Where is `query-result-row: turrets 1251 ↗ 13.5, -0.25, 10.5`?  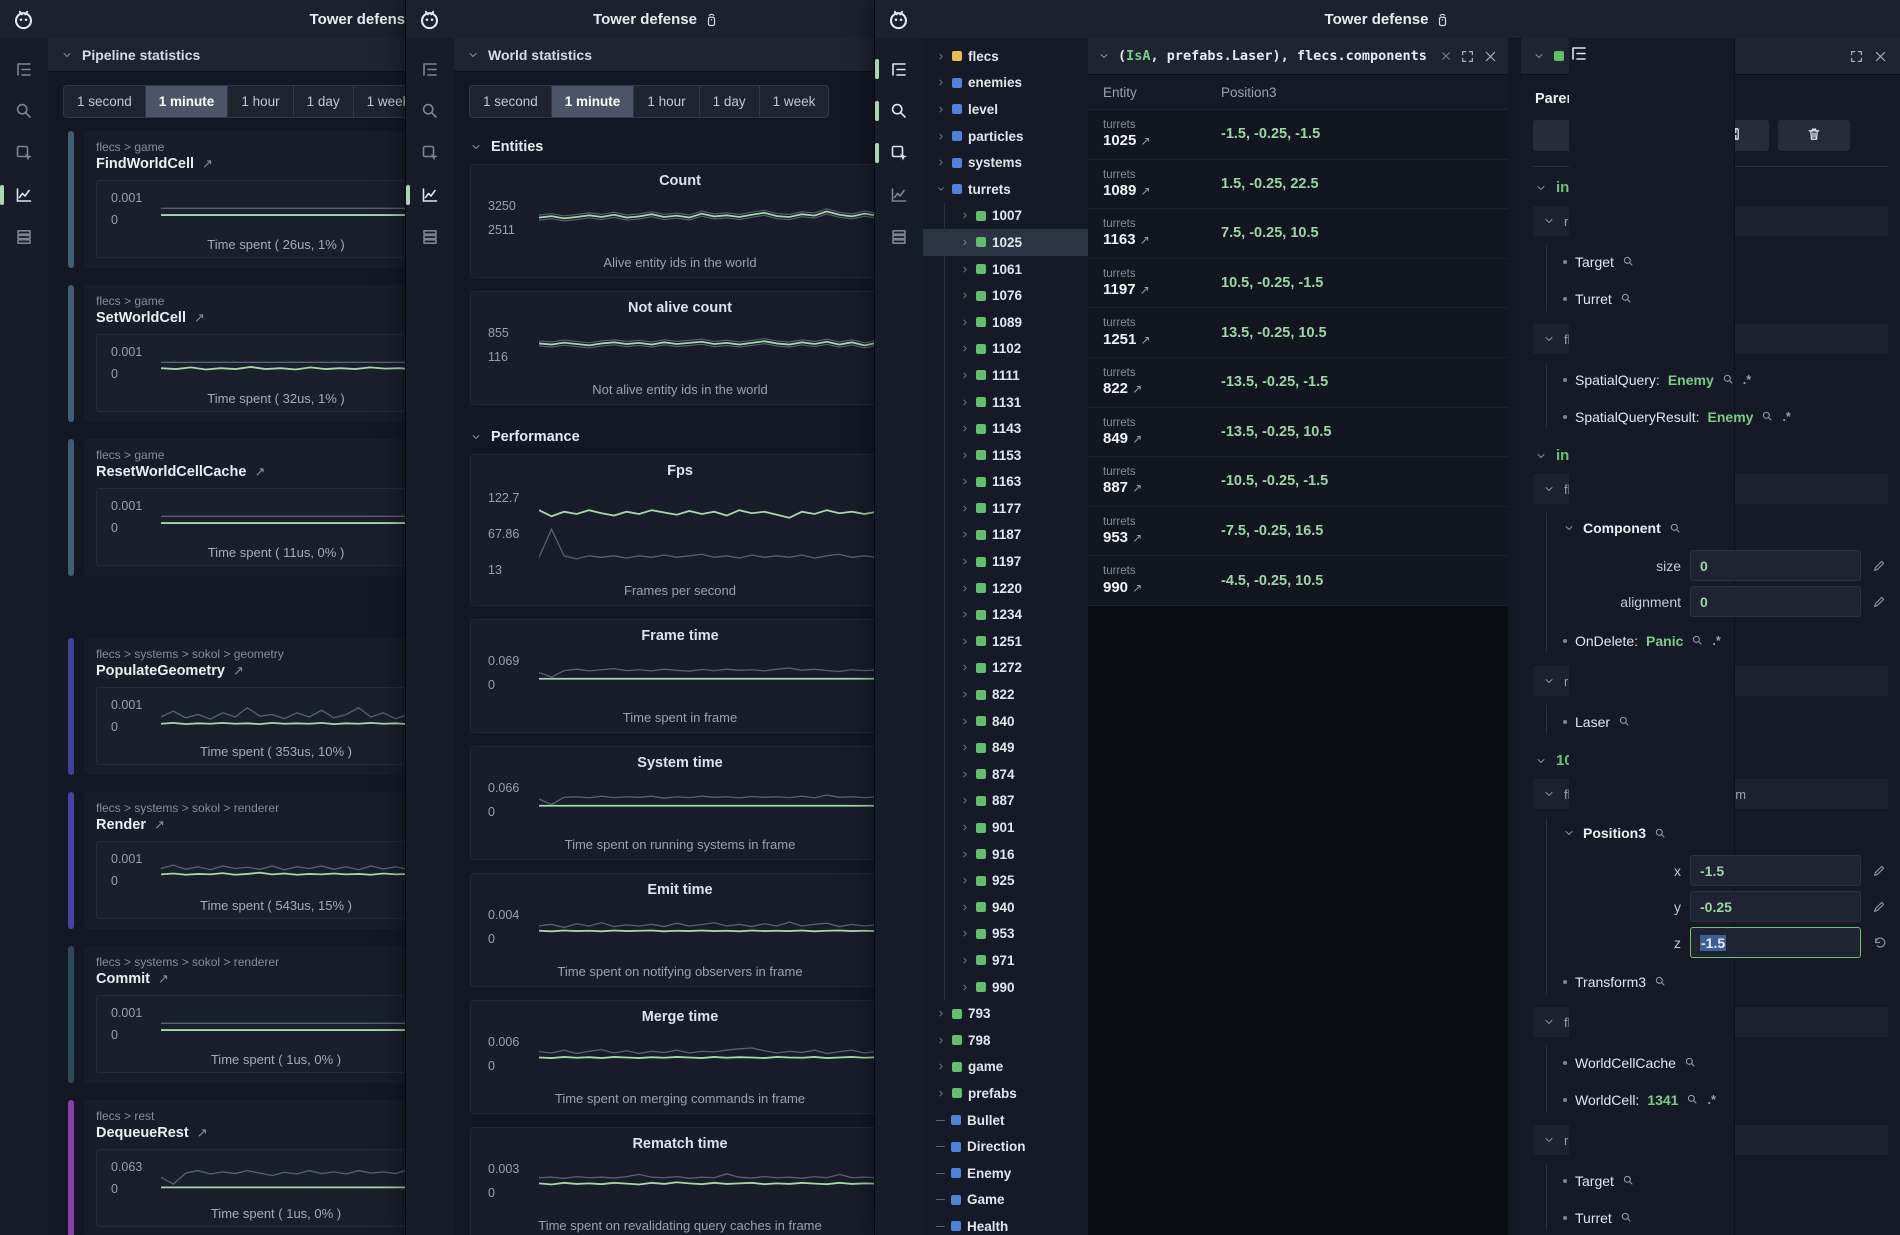 query-result-row: turrets 1251 ↗ 13.5, -0.25, 10.5 is located at coordinates (1298, 333).